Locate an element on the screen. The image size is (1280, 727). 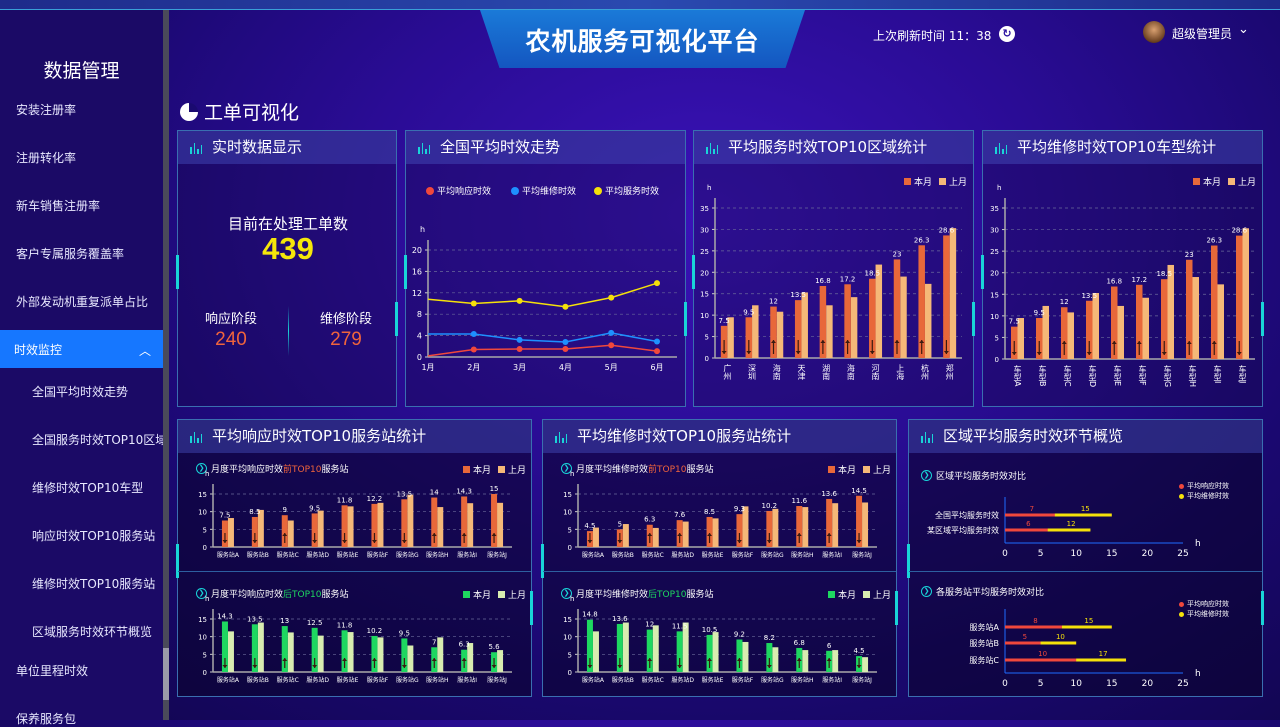
legend-label: 平均维修时效 is located at coordinates (549, 192).